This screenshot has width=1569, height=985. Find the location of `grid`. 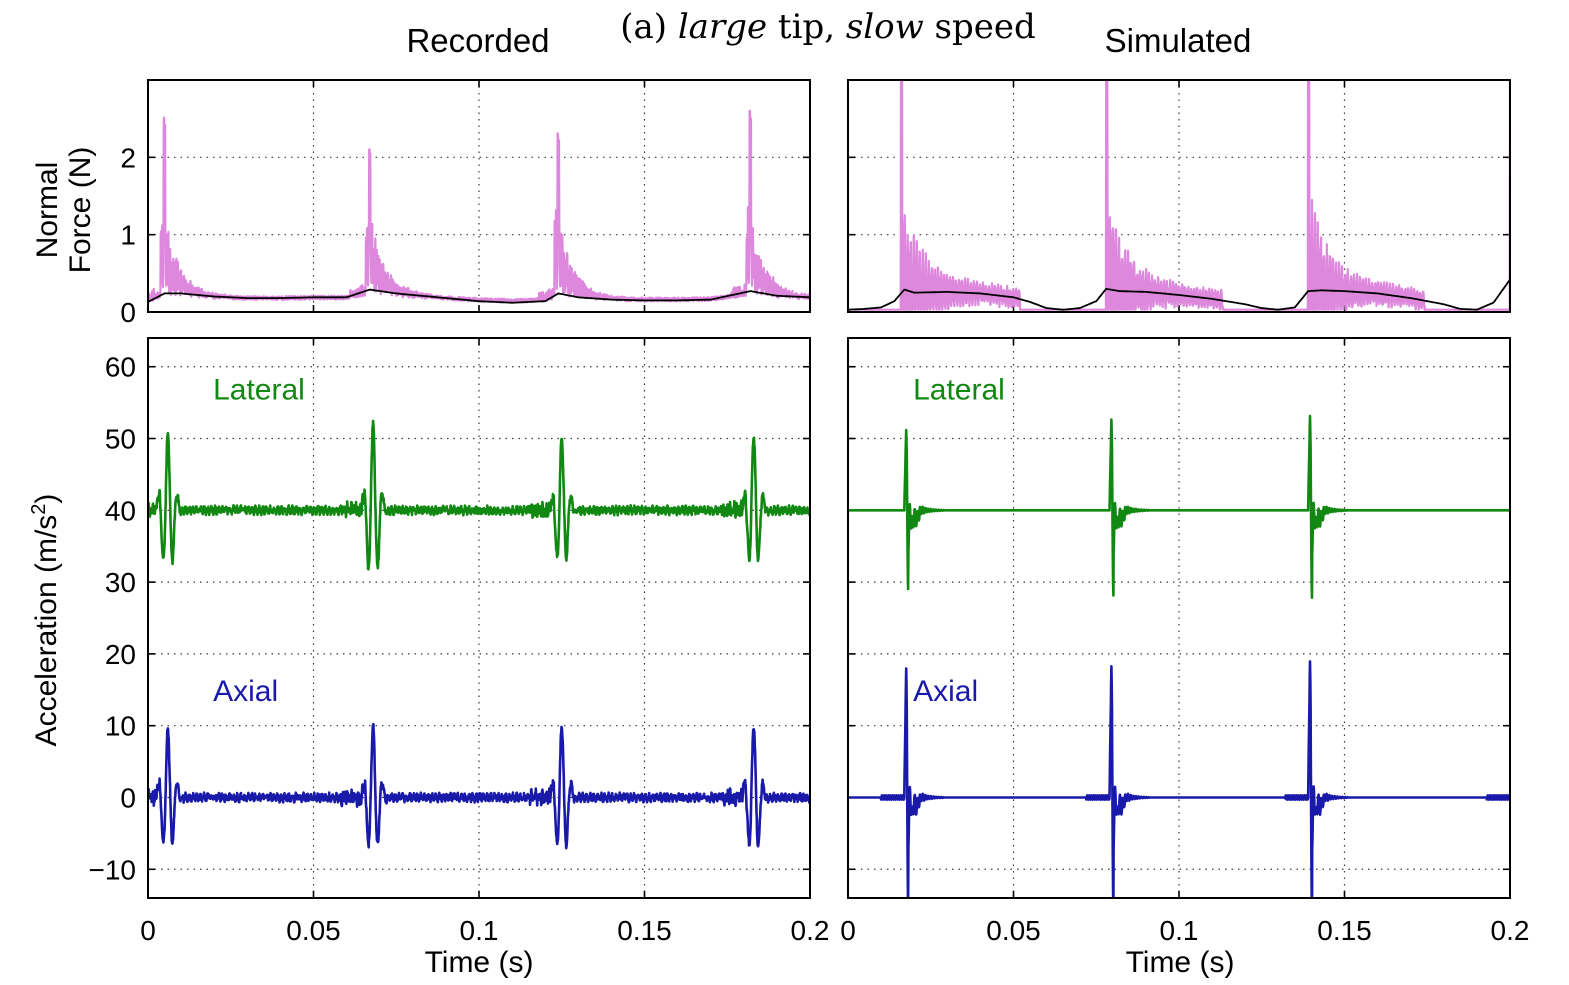

grid is located at coordinates (479, 196).